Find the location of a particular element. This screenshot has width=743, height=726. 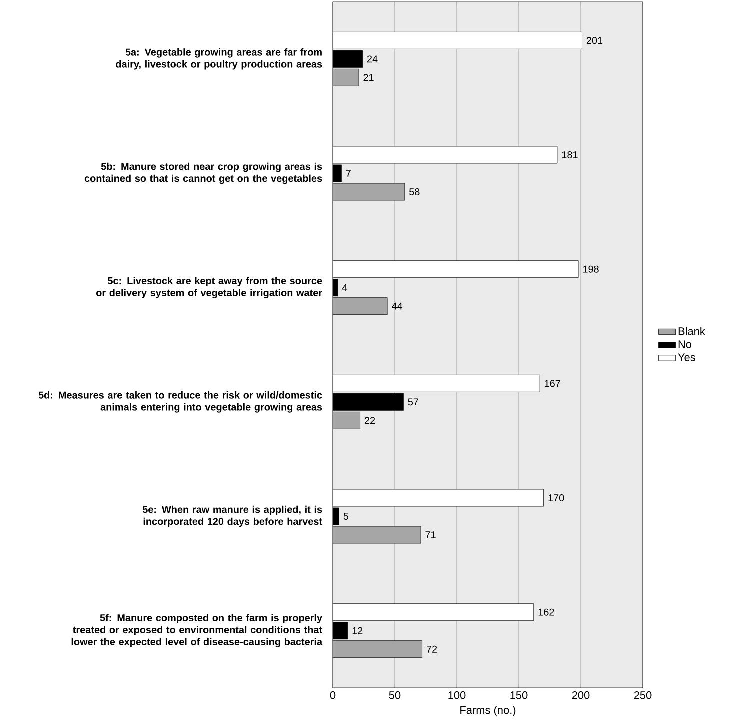

x-tick-label: 100 is located at coordinates (457, 696).